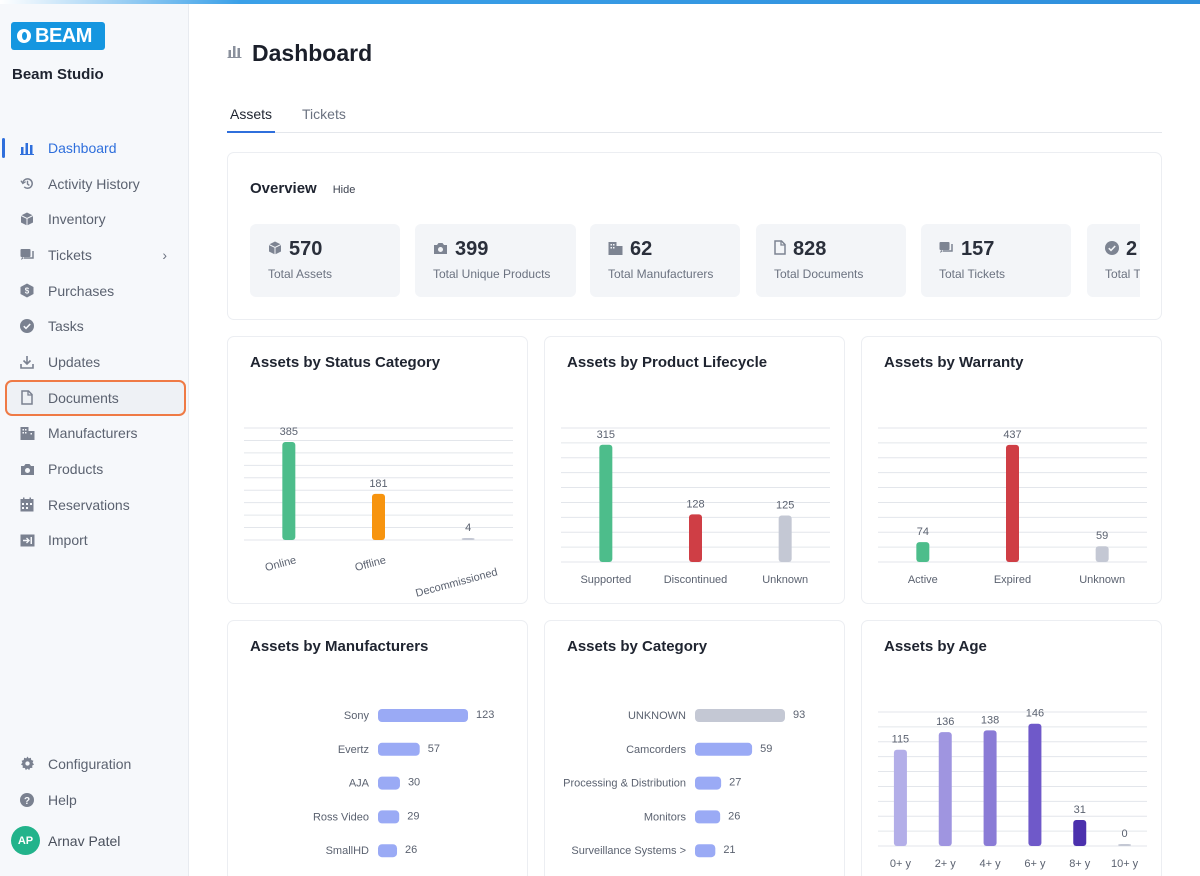 The height and width of the screenshot is (876, 1200). I want to click on sidebar-item-reservations: Reservations, so click(94, 505).